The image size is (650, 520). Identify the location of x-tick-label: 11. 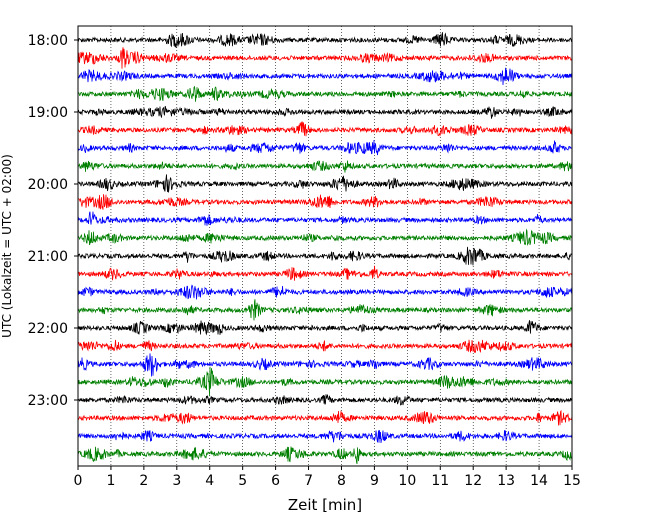
(440, 481).